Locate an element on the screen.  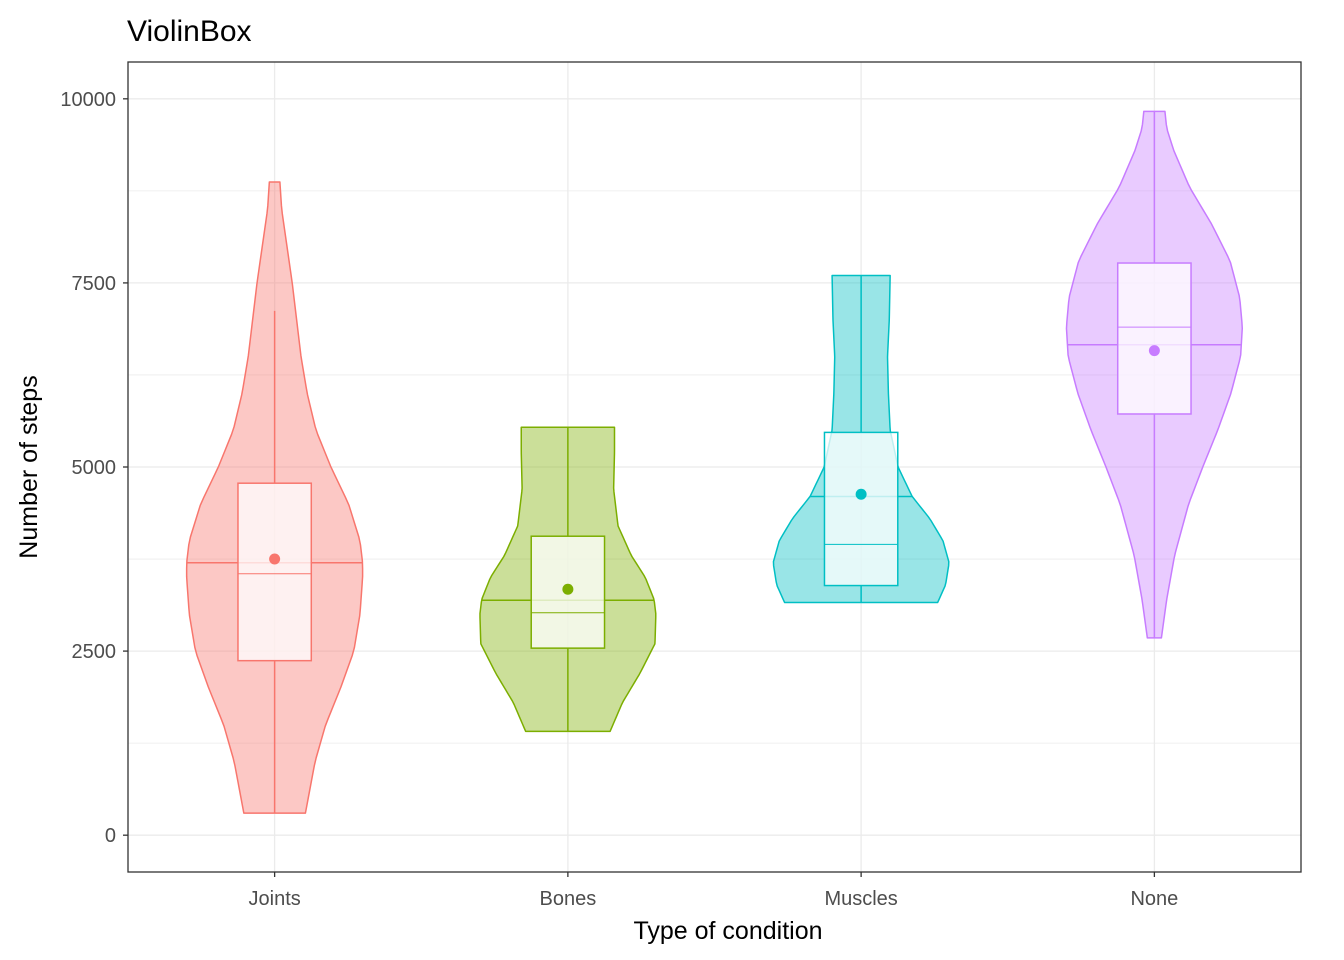
y-tick-label: 7500 is located at coordinates (94, 284).